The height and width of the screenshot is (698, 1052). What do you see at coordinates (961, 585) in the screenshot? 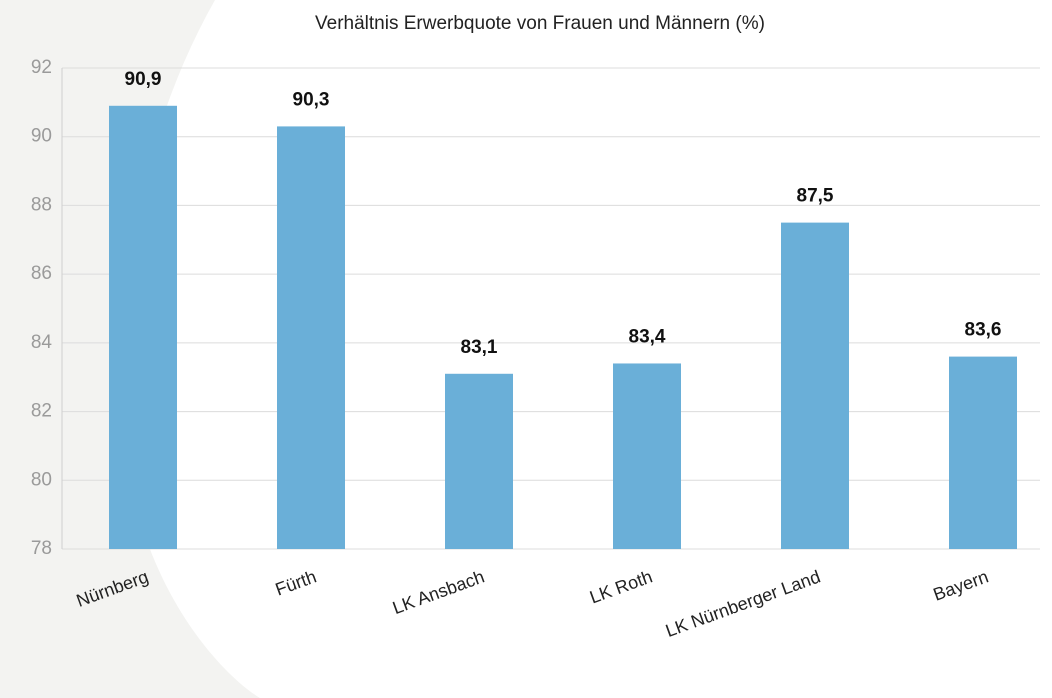
I see `x-tick-label: Bayern` at bounding box center [961, 585].